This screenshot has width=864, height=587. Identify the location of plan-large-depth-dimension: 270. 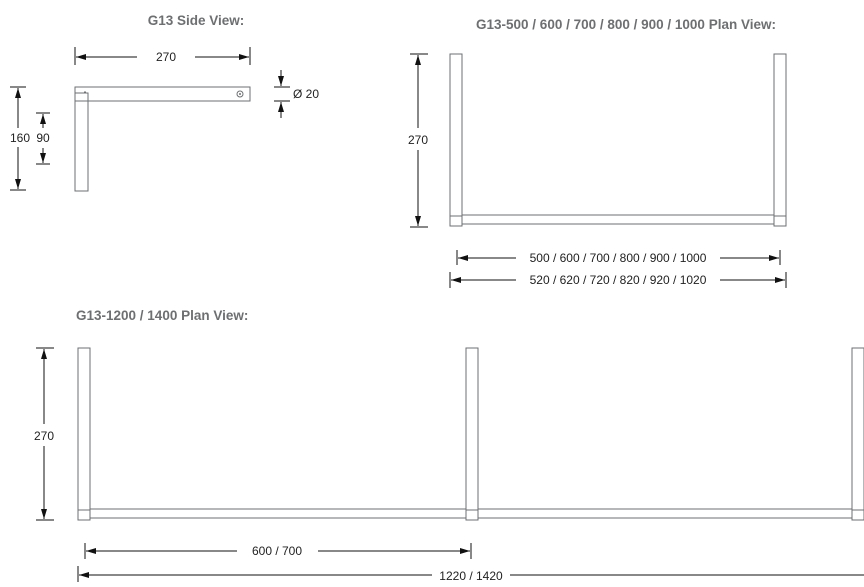
(44, 434).